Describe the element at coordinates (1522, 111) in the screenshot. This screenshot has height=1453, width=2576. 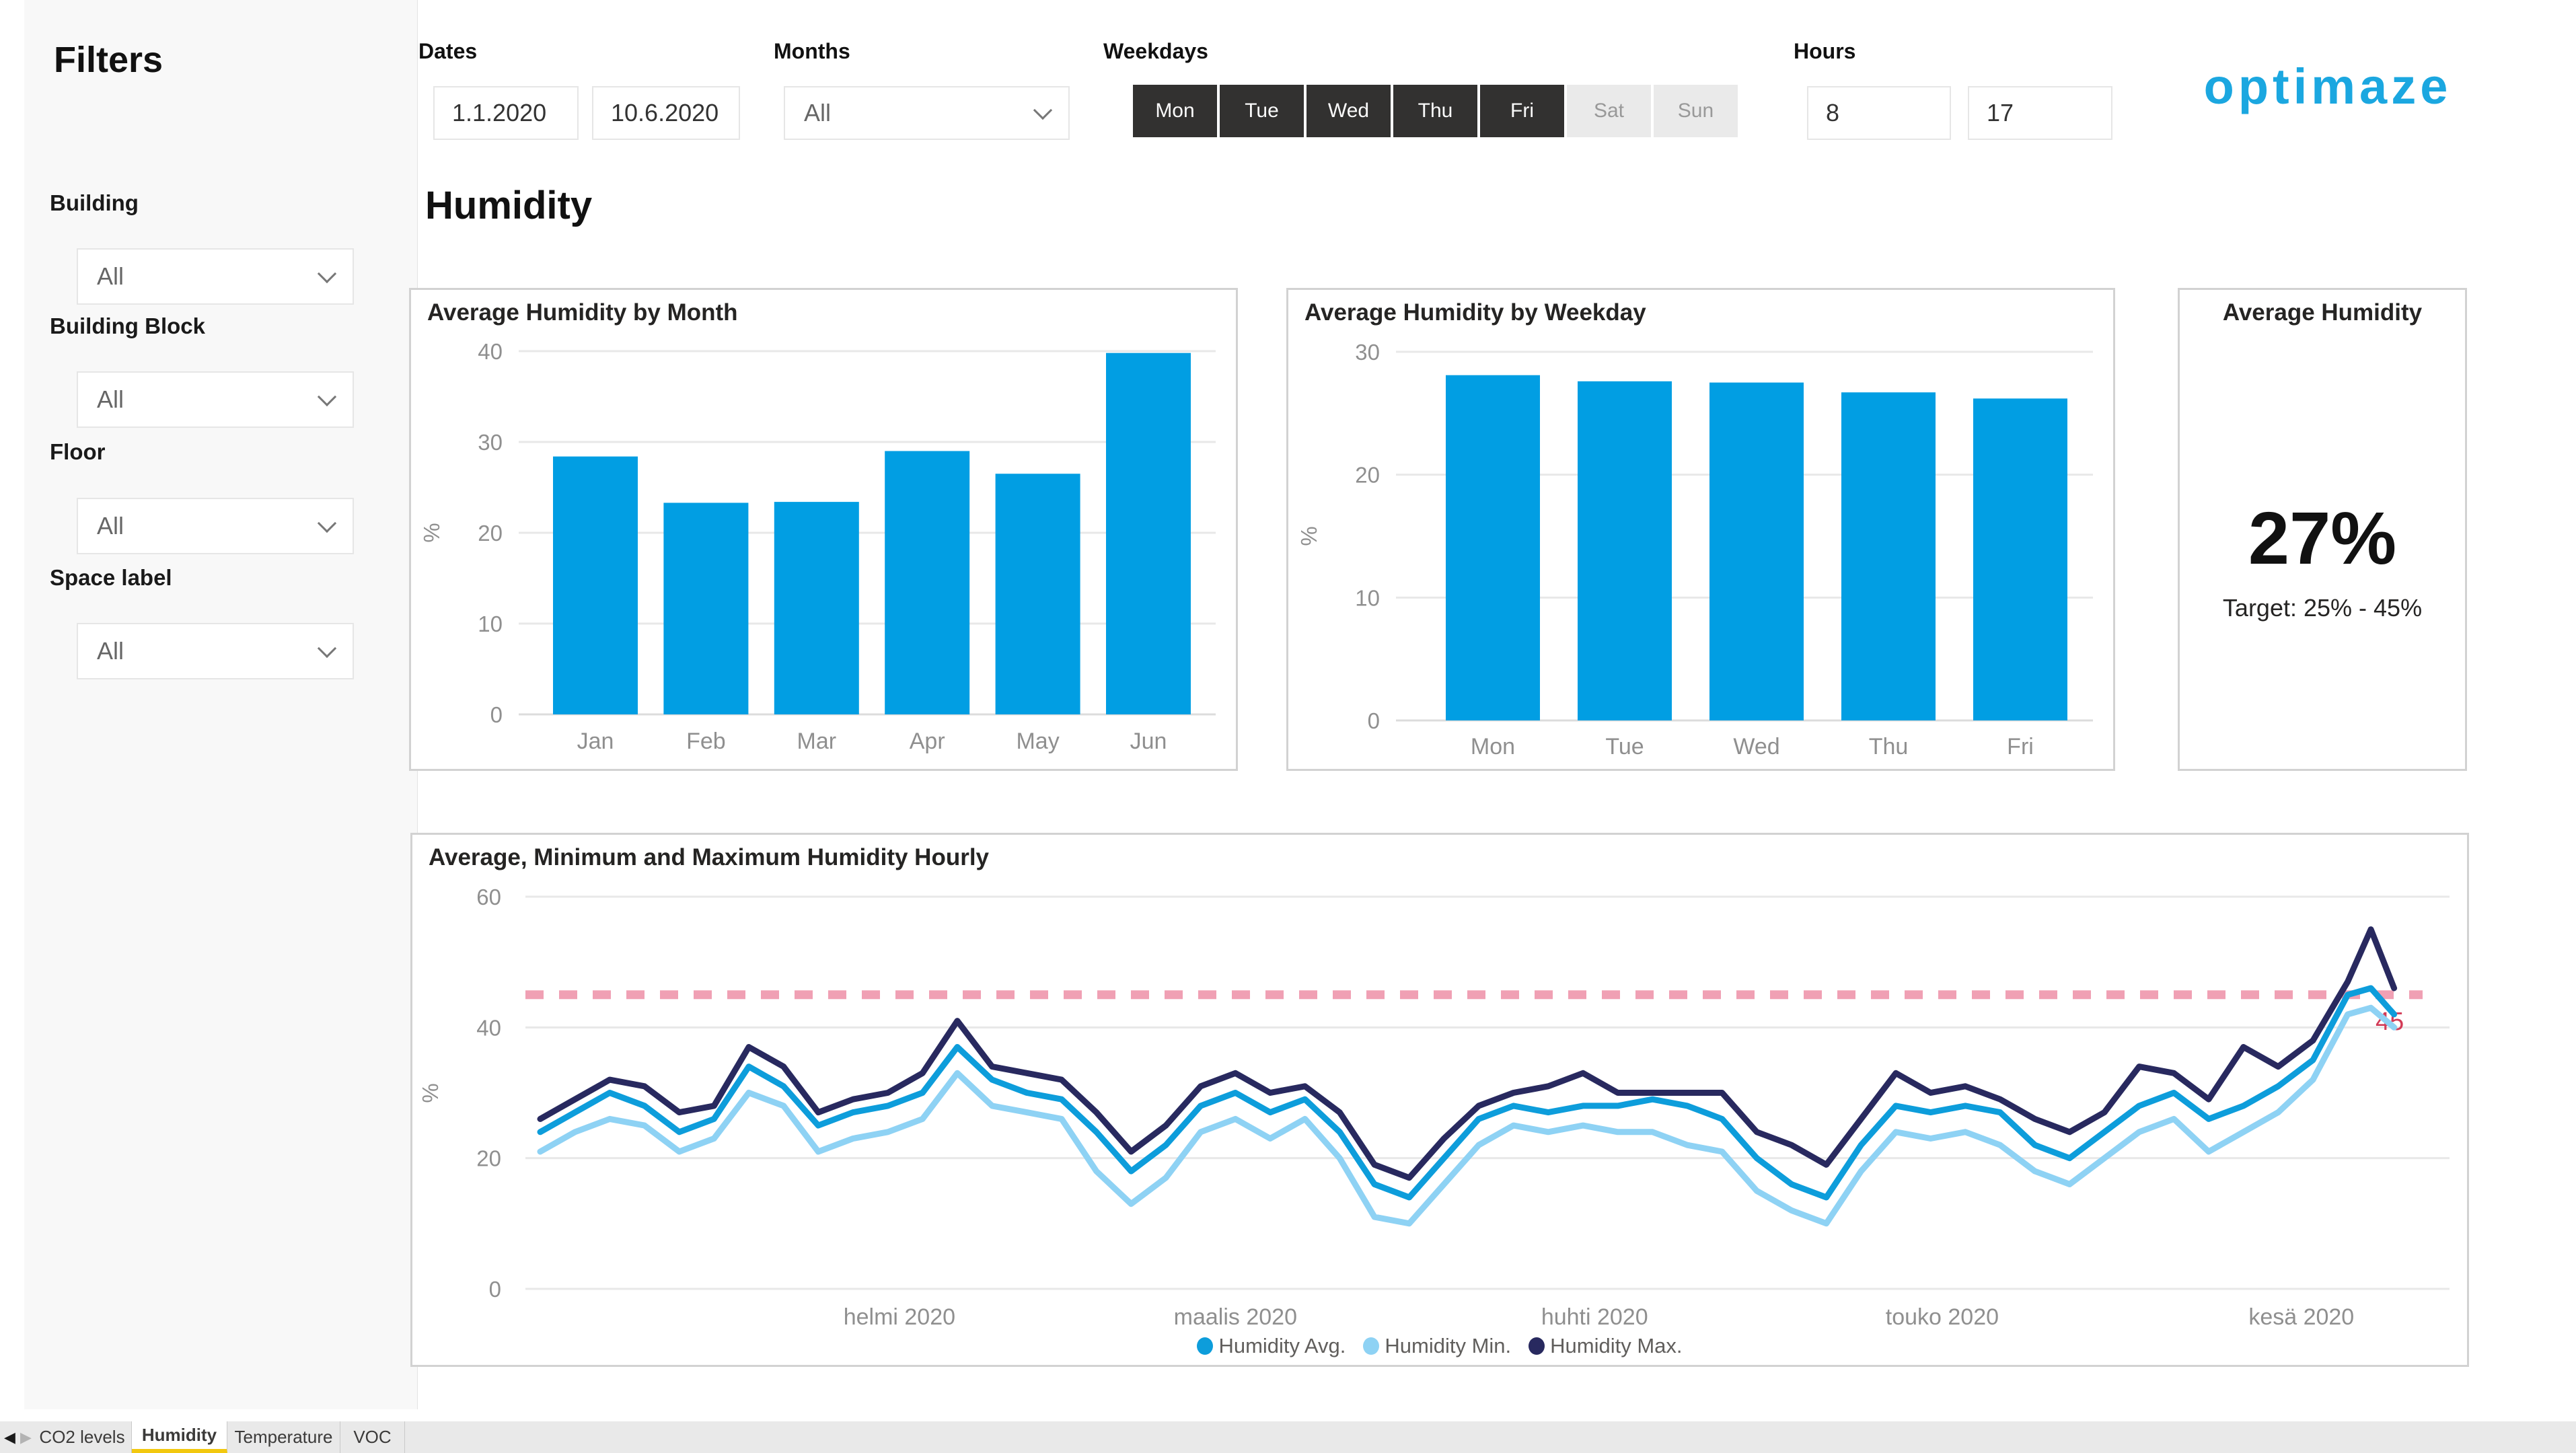
I see `weekday-button-fri: Fri` at that location.